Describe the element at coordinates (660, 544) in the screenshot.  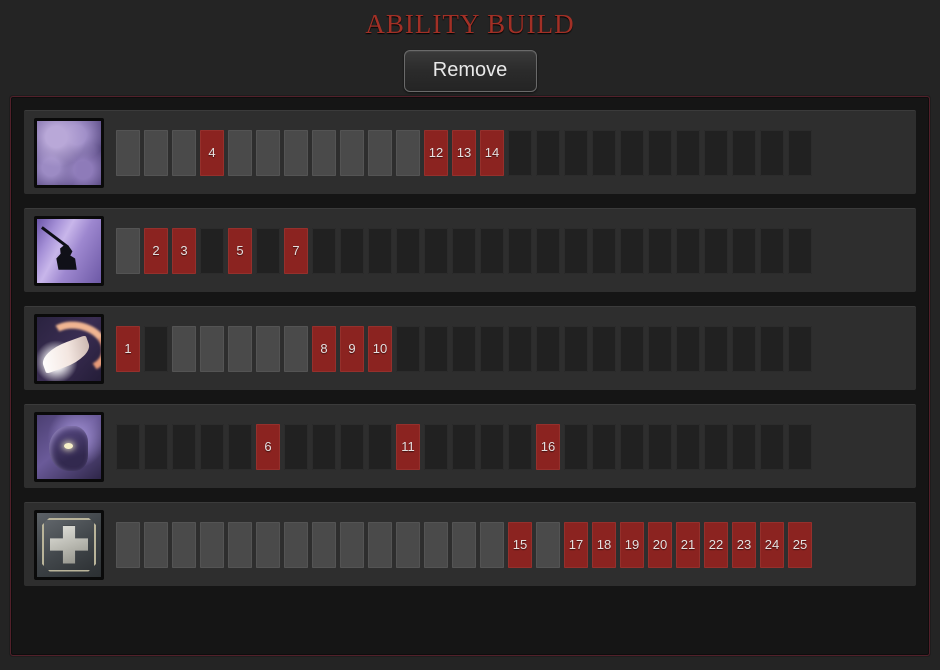
I see `level-slot-taken: 20` at that location.